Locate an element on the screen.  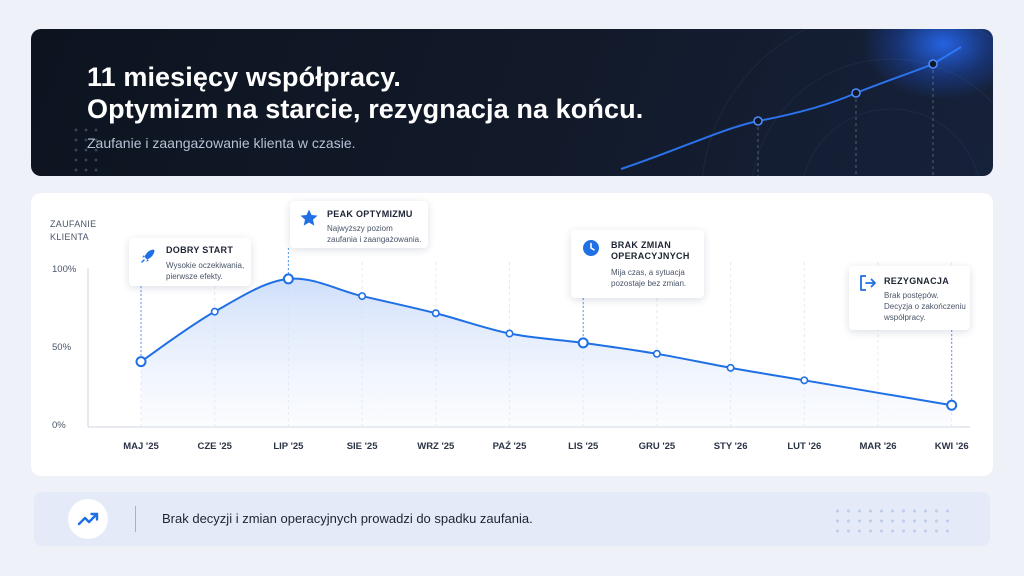
callout-peak-desc-line-1: Najwyższy poziom is located at coordinates (360, 228).